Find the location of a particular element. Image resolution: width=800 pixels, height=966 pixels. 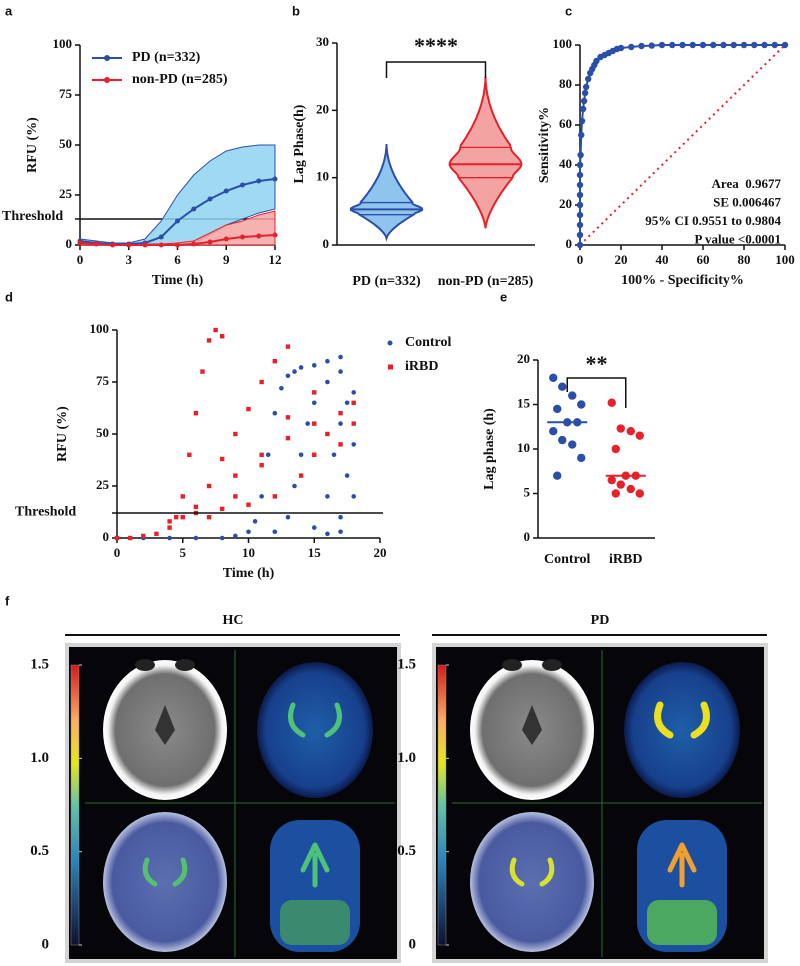

x-tick-label: 0 is located at coordinates (117, 552).